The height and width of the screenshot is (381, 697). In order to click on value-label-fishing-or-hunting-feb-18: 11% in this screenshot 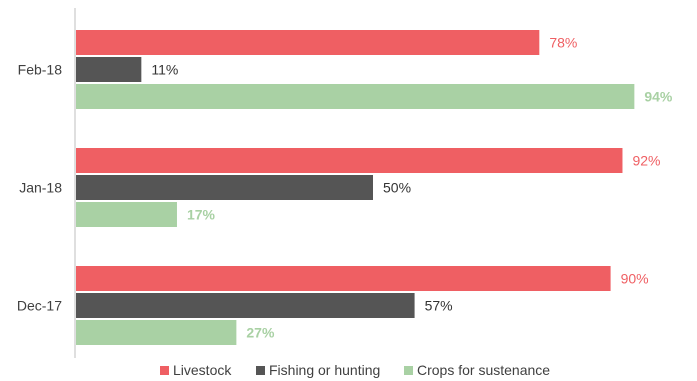, I will do `click(164, 70)`.